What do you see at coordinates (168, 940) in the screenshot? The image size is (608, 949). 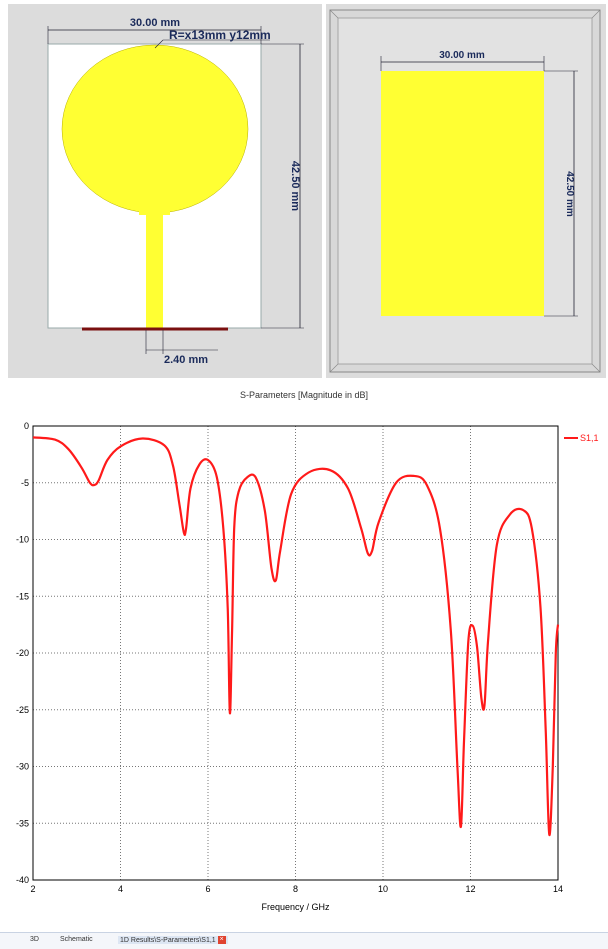 I see `tab-results-label: 1D Results\S-Parameters\S1,1` at bounding box center [168, 940].